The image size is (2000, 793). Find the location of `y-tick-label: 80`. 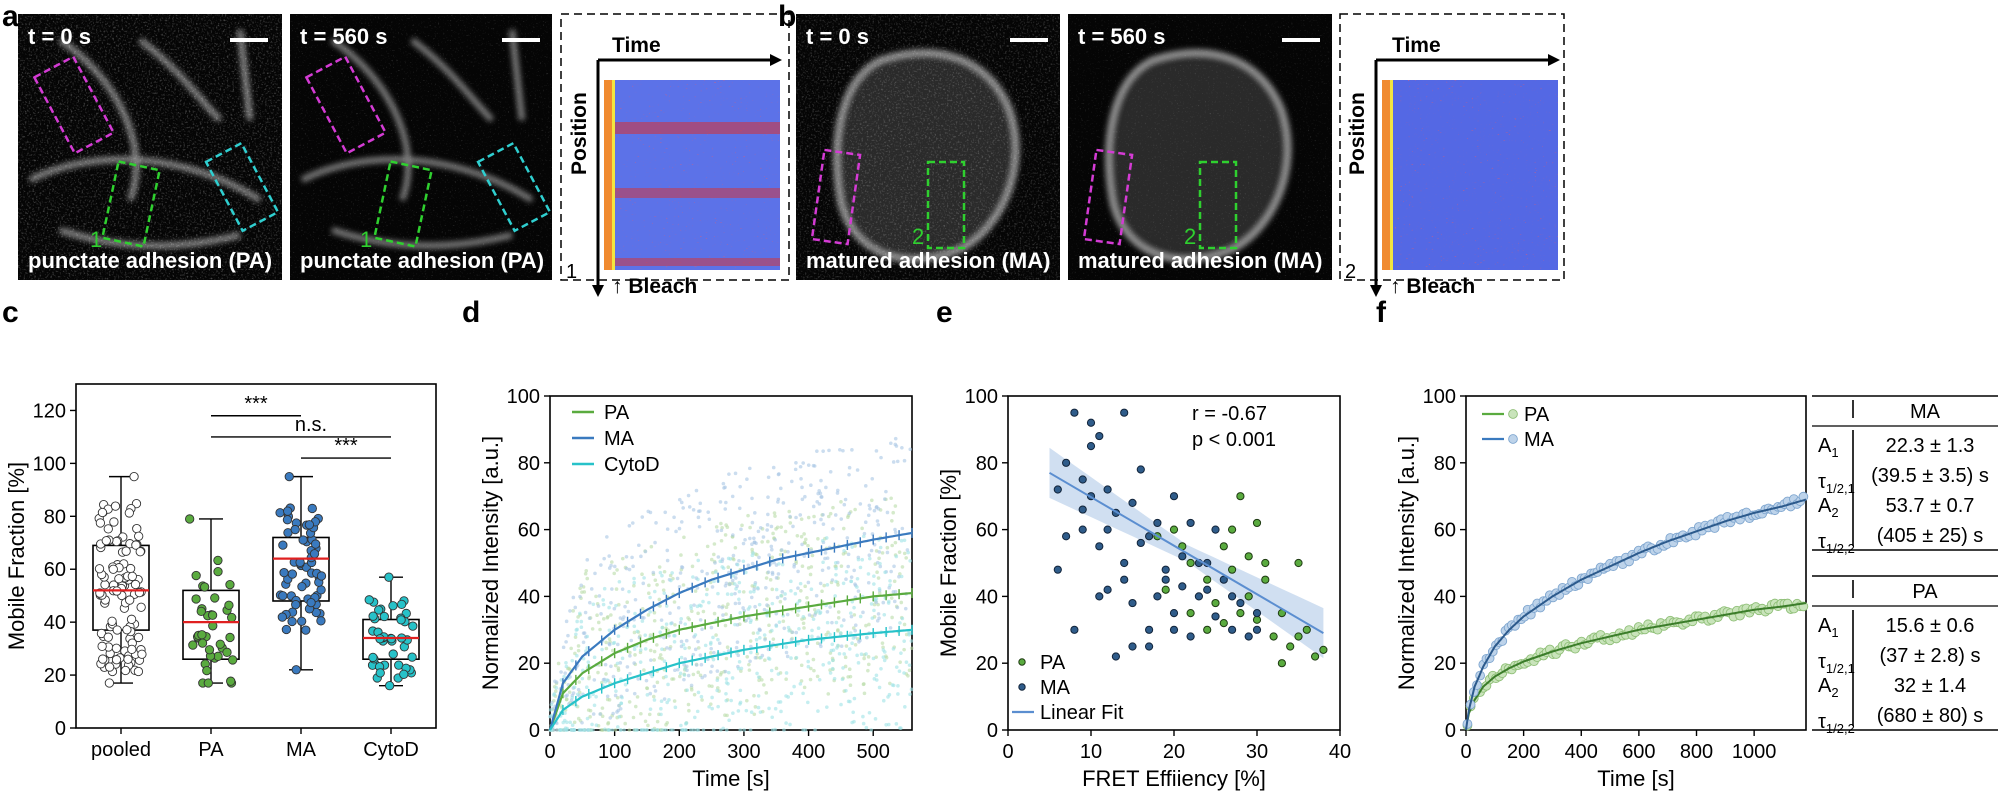

y-tick-label: 80 is located at coordinates (987, 464).